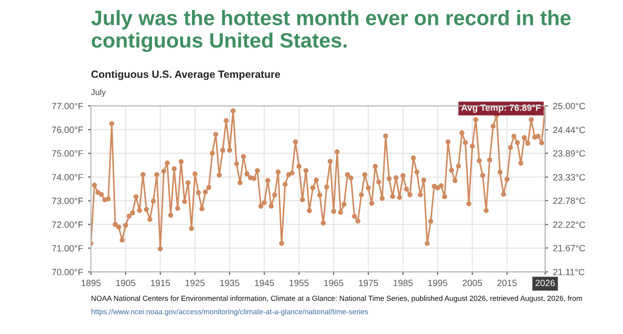  What do you see at coordinates (568, 272) in the screenshot?
I see `y2-tick-label: 21.11°C` at bounding box center [568, 272].